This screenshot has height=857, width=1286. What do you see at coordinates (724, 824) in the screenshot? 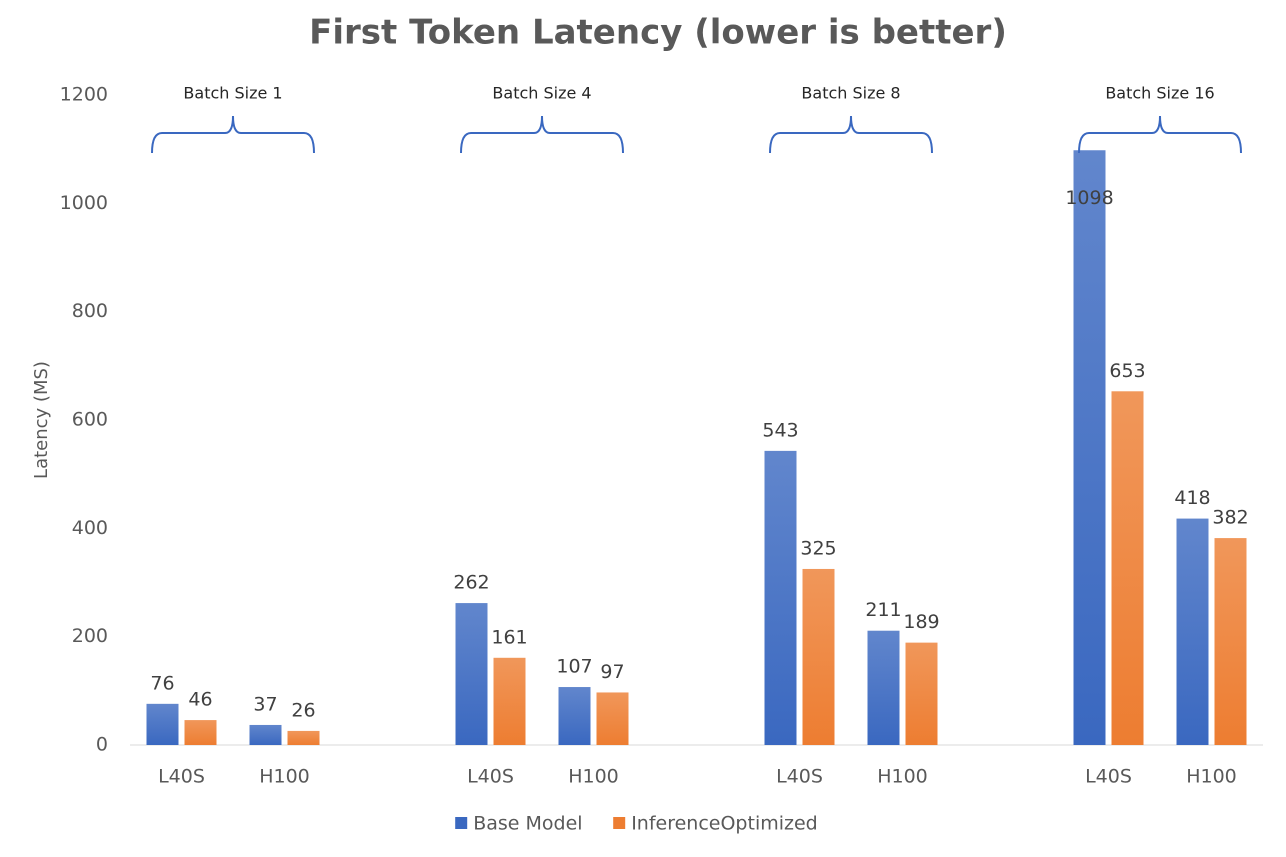
I see `legend-label: InferenceOptimized` at bounding box center [724, 824].